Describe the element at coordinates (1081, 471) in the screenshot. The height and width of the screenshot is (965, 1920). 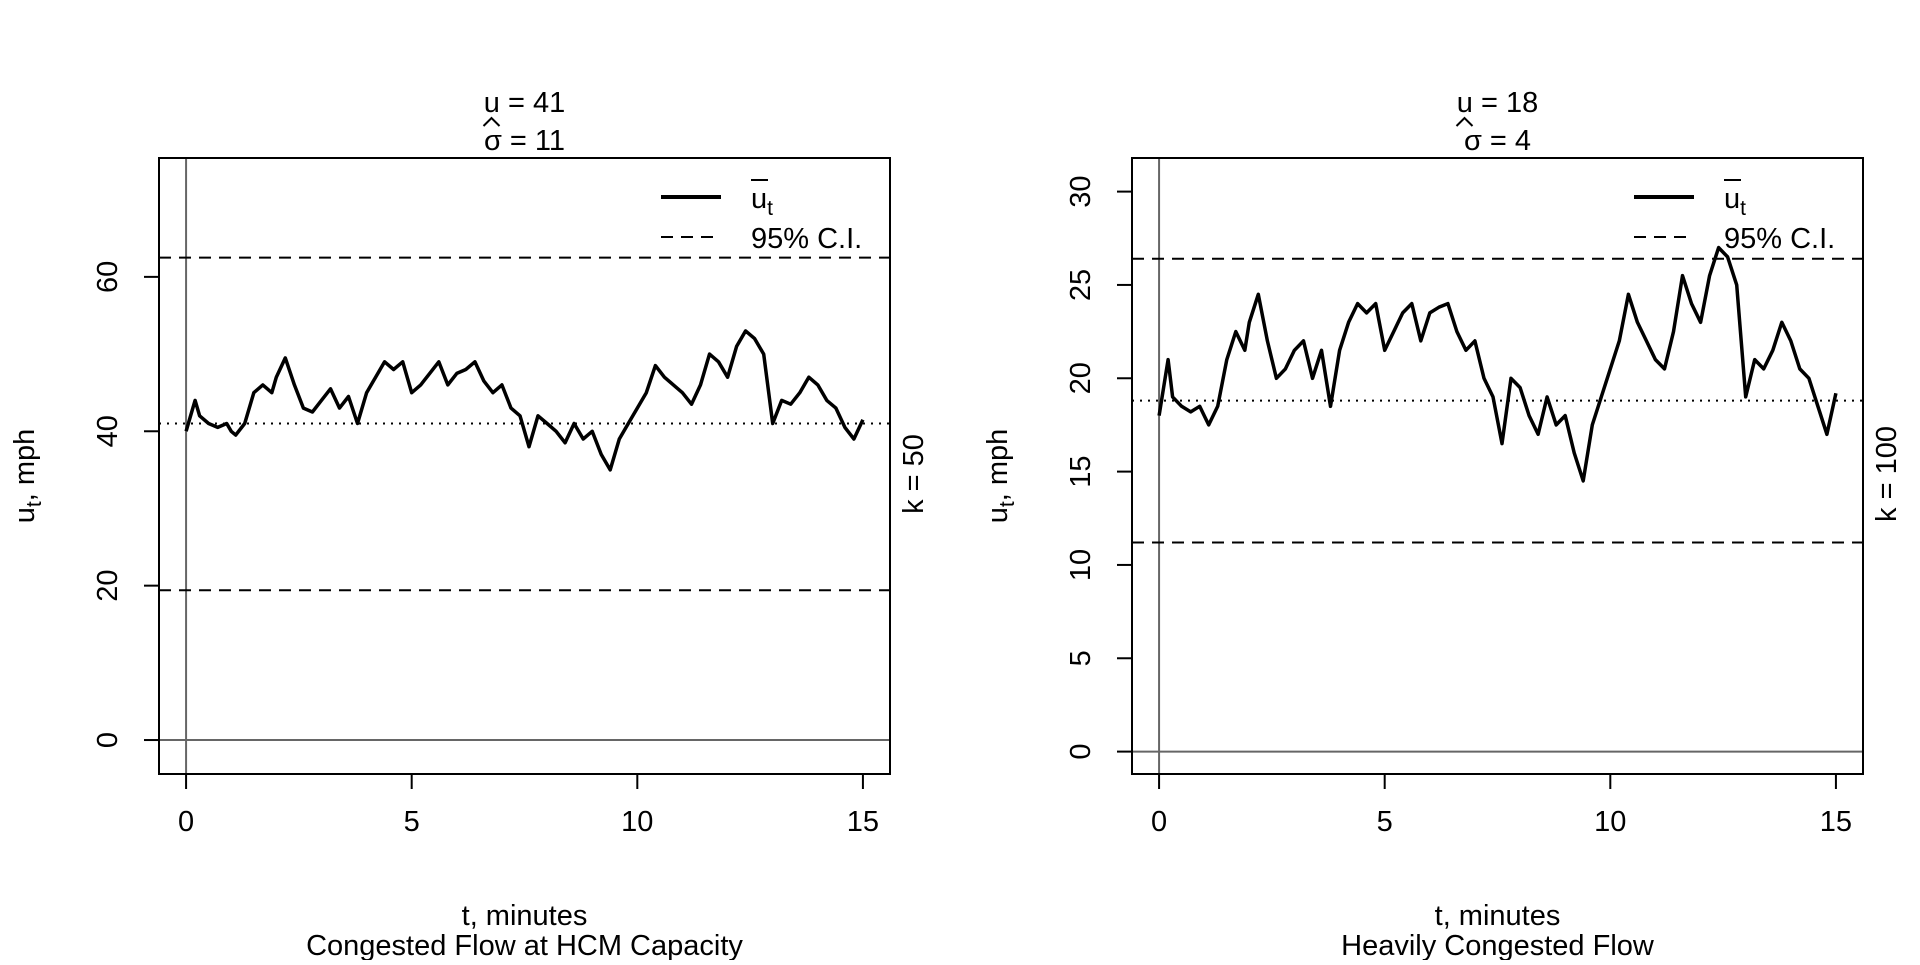
I see `y-tick-label: 15` at that location.